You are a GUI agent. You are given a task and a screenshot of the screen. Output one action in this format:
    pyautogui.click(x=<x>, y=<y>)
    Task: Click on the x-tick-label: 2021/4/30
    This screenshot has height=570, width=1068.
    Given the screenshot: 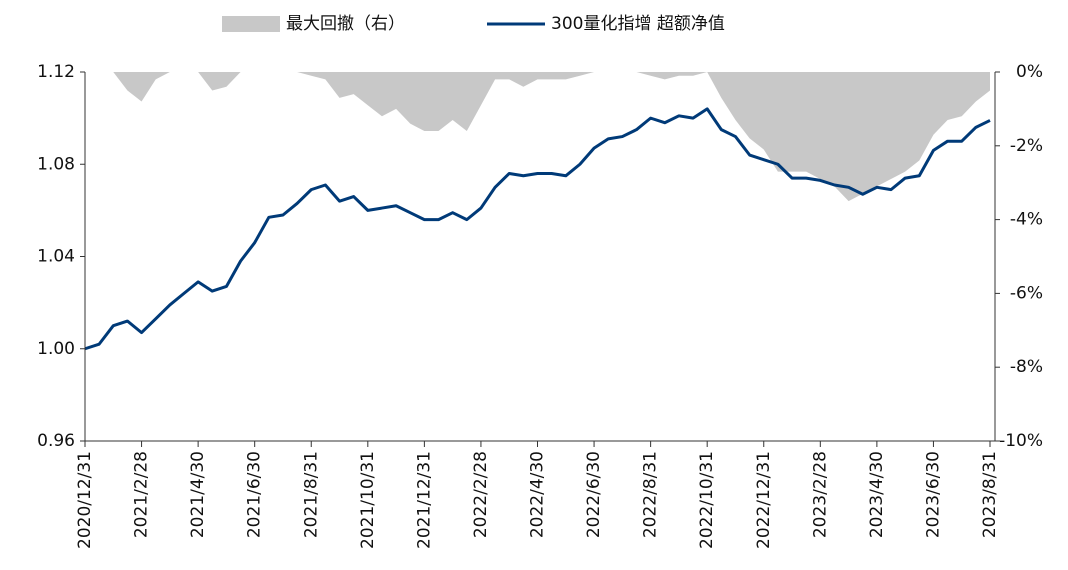 What is the action you would take?
    pyautogui.click(x=198, y=494)
    